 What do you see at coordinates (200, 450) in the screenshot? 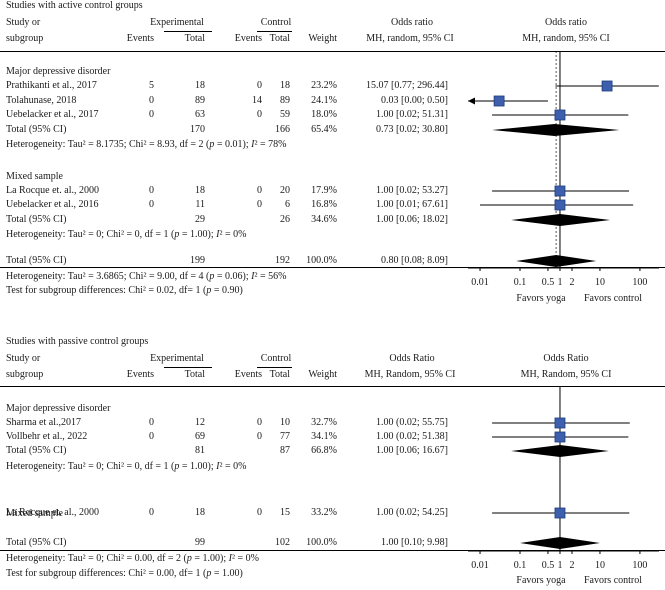
I see `exp-total-cell: 81` at bounding box center [200, 450].